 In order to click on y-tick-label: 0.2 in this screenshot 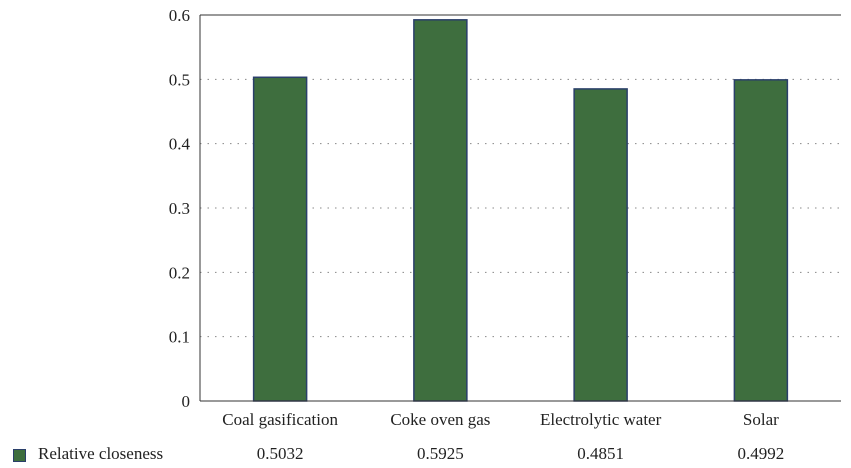, I will do `click(179, 272)`.